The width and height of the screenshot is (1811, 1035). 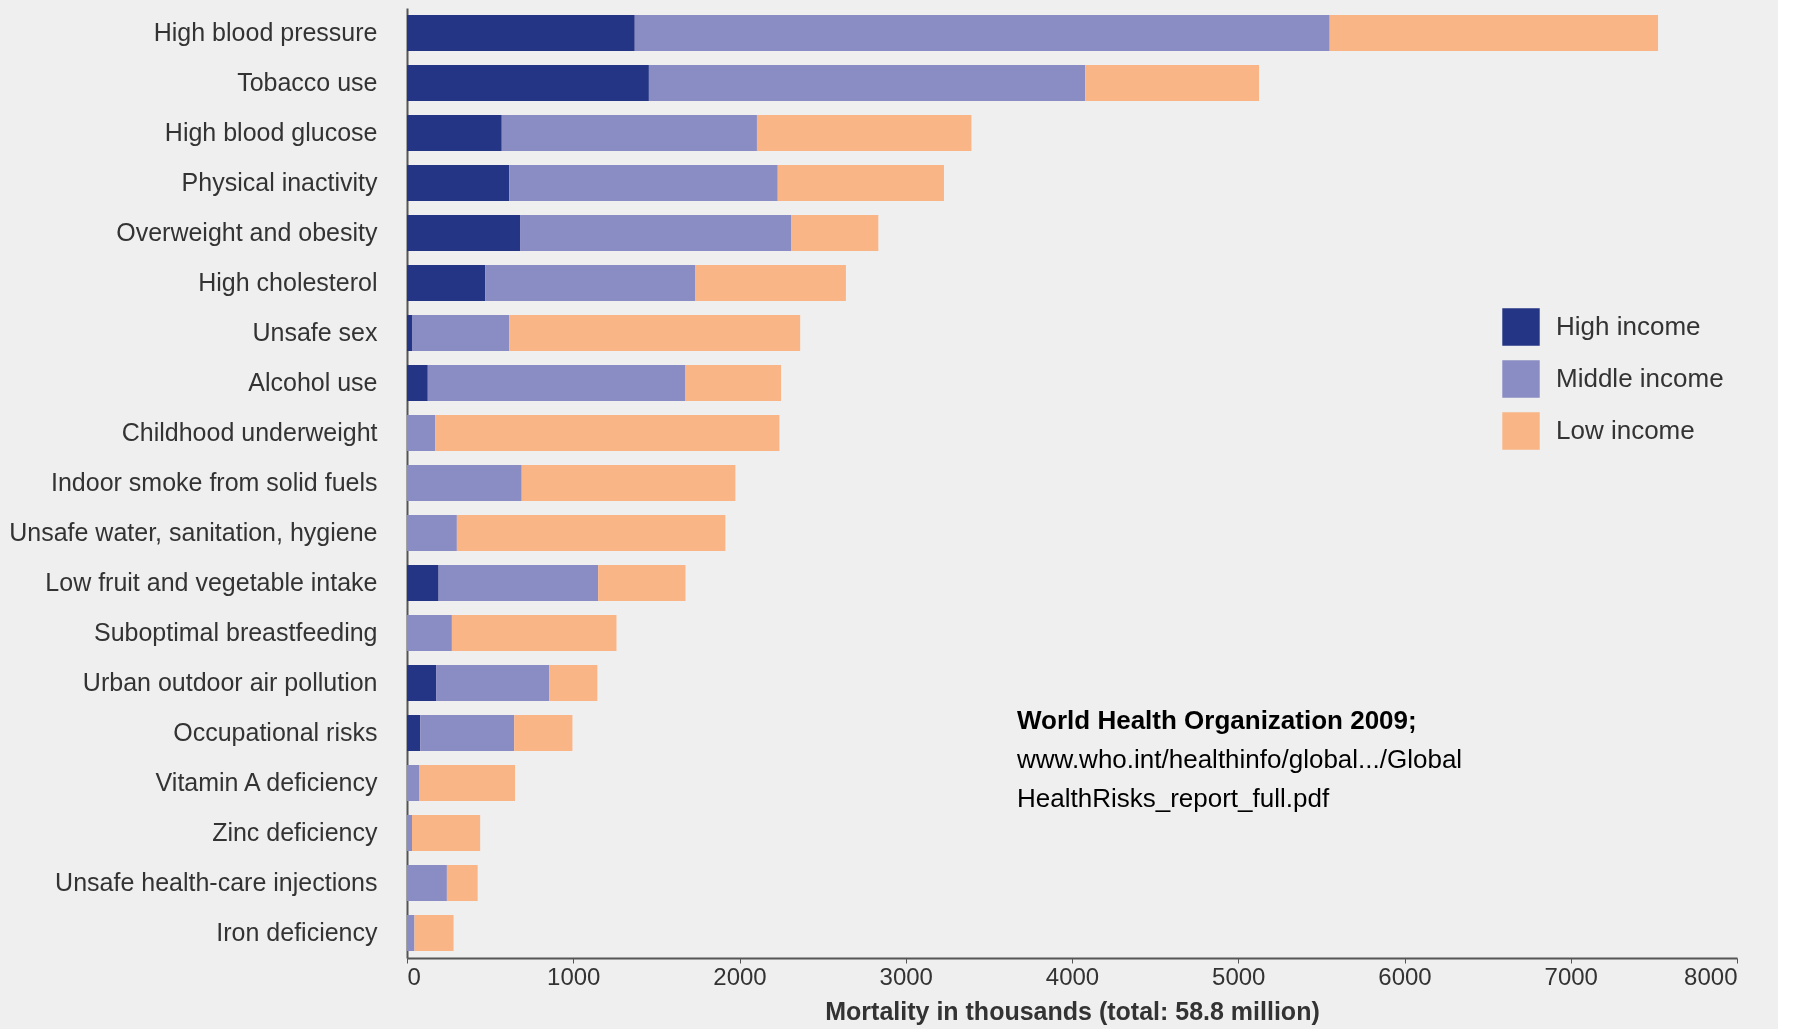 What do you see at coordinates (288, 282) in the screenshot?
I see `y-tick-label: High cholesterol` at bounding box center [288, 282].